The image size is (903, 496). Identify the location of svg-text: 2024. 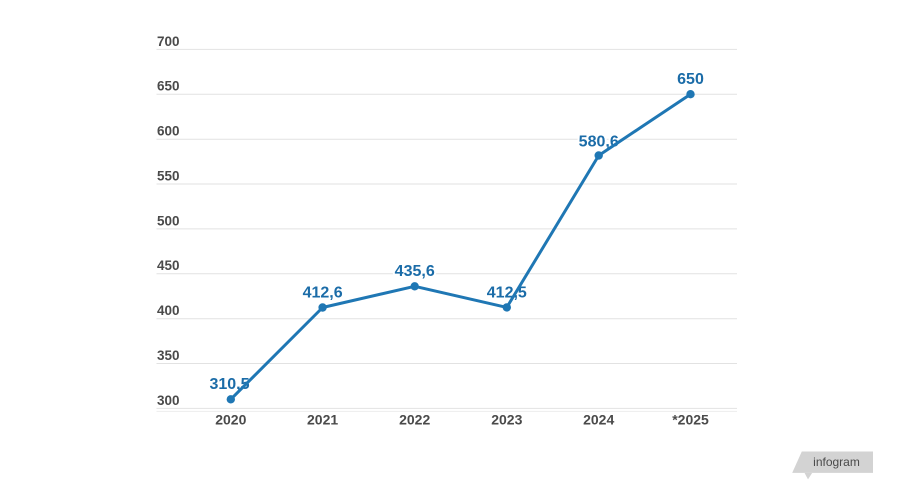
(598, 420).